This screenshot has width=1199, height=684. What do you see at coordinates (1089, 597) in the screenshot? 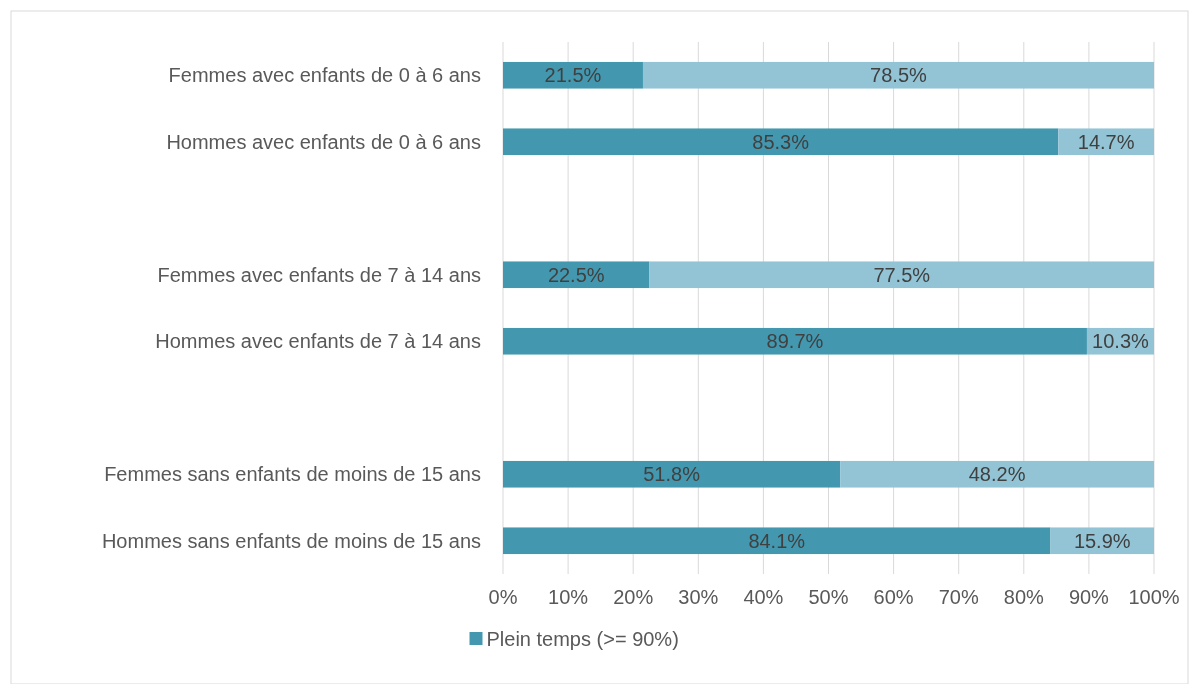
I see `x-tick-label: 90%` at bounding box center [1089, 597].